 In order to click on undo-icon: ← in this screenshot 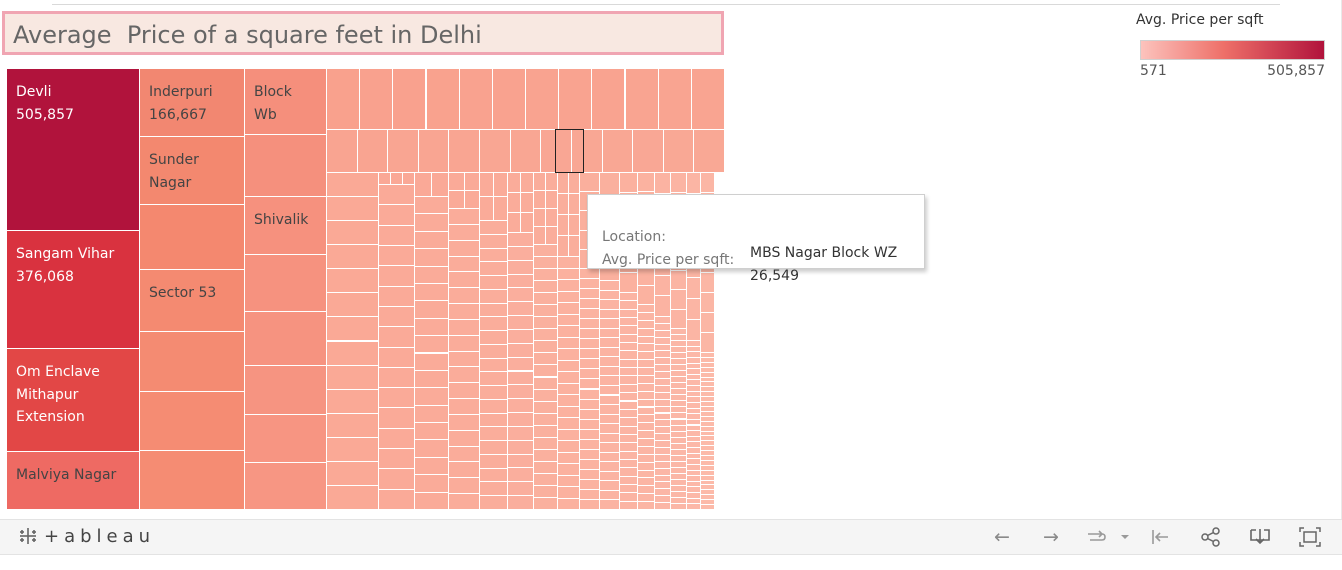, I will do `click(1002, 537)`.